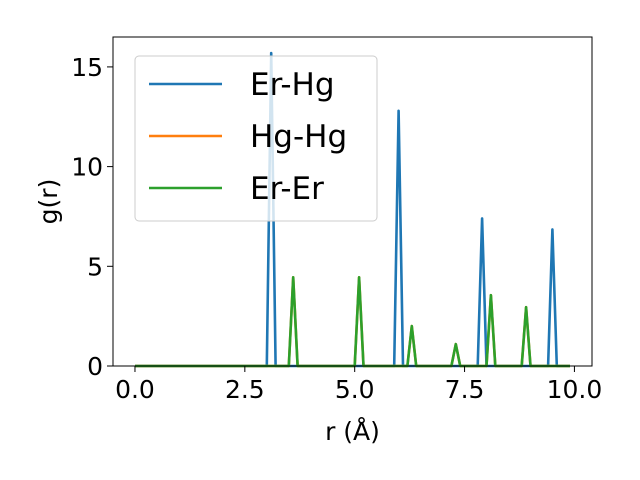  Describe the element at coordinates (95, 366) in the screenshot. I see `y-tick-label: 0` at that location.